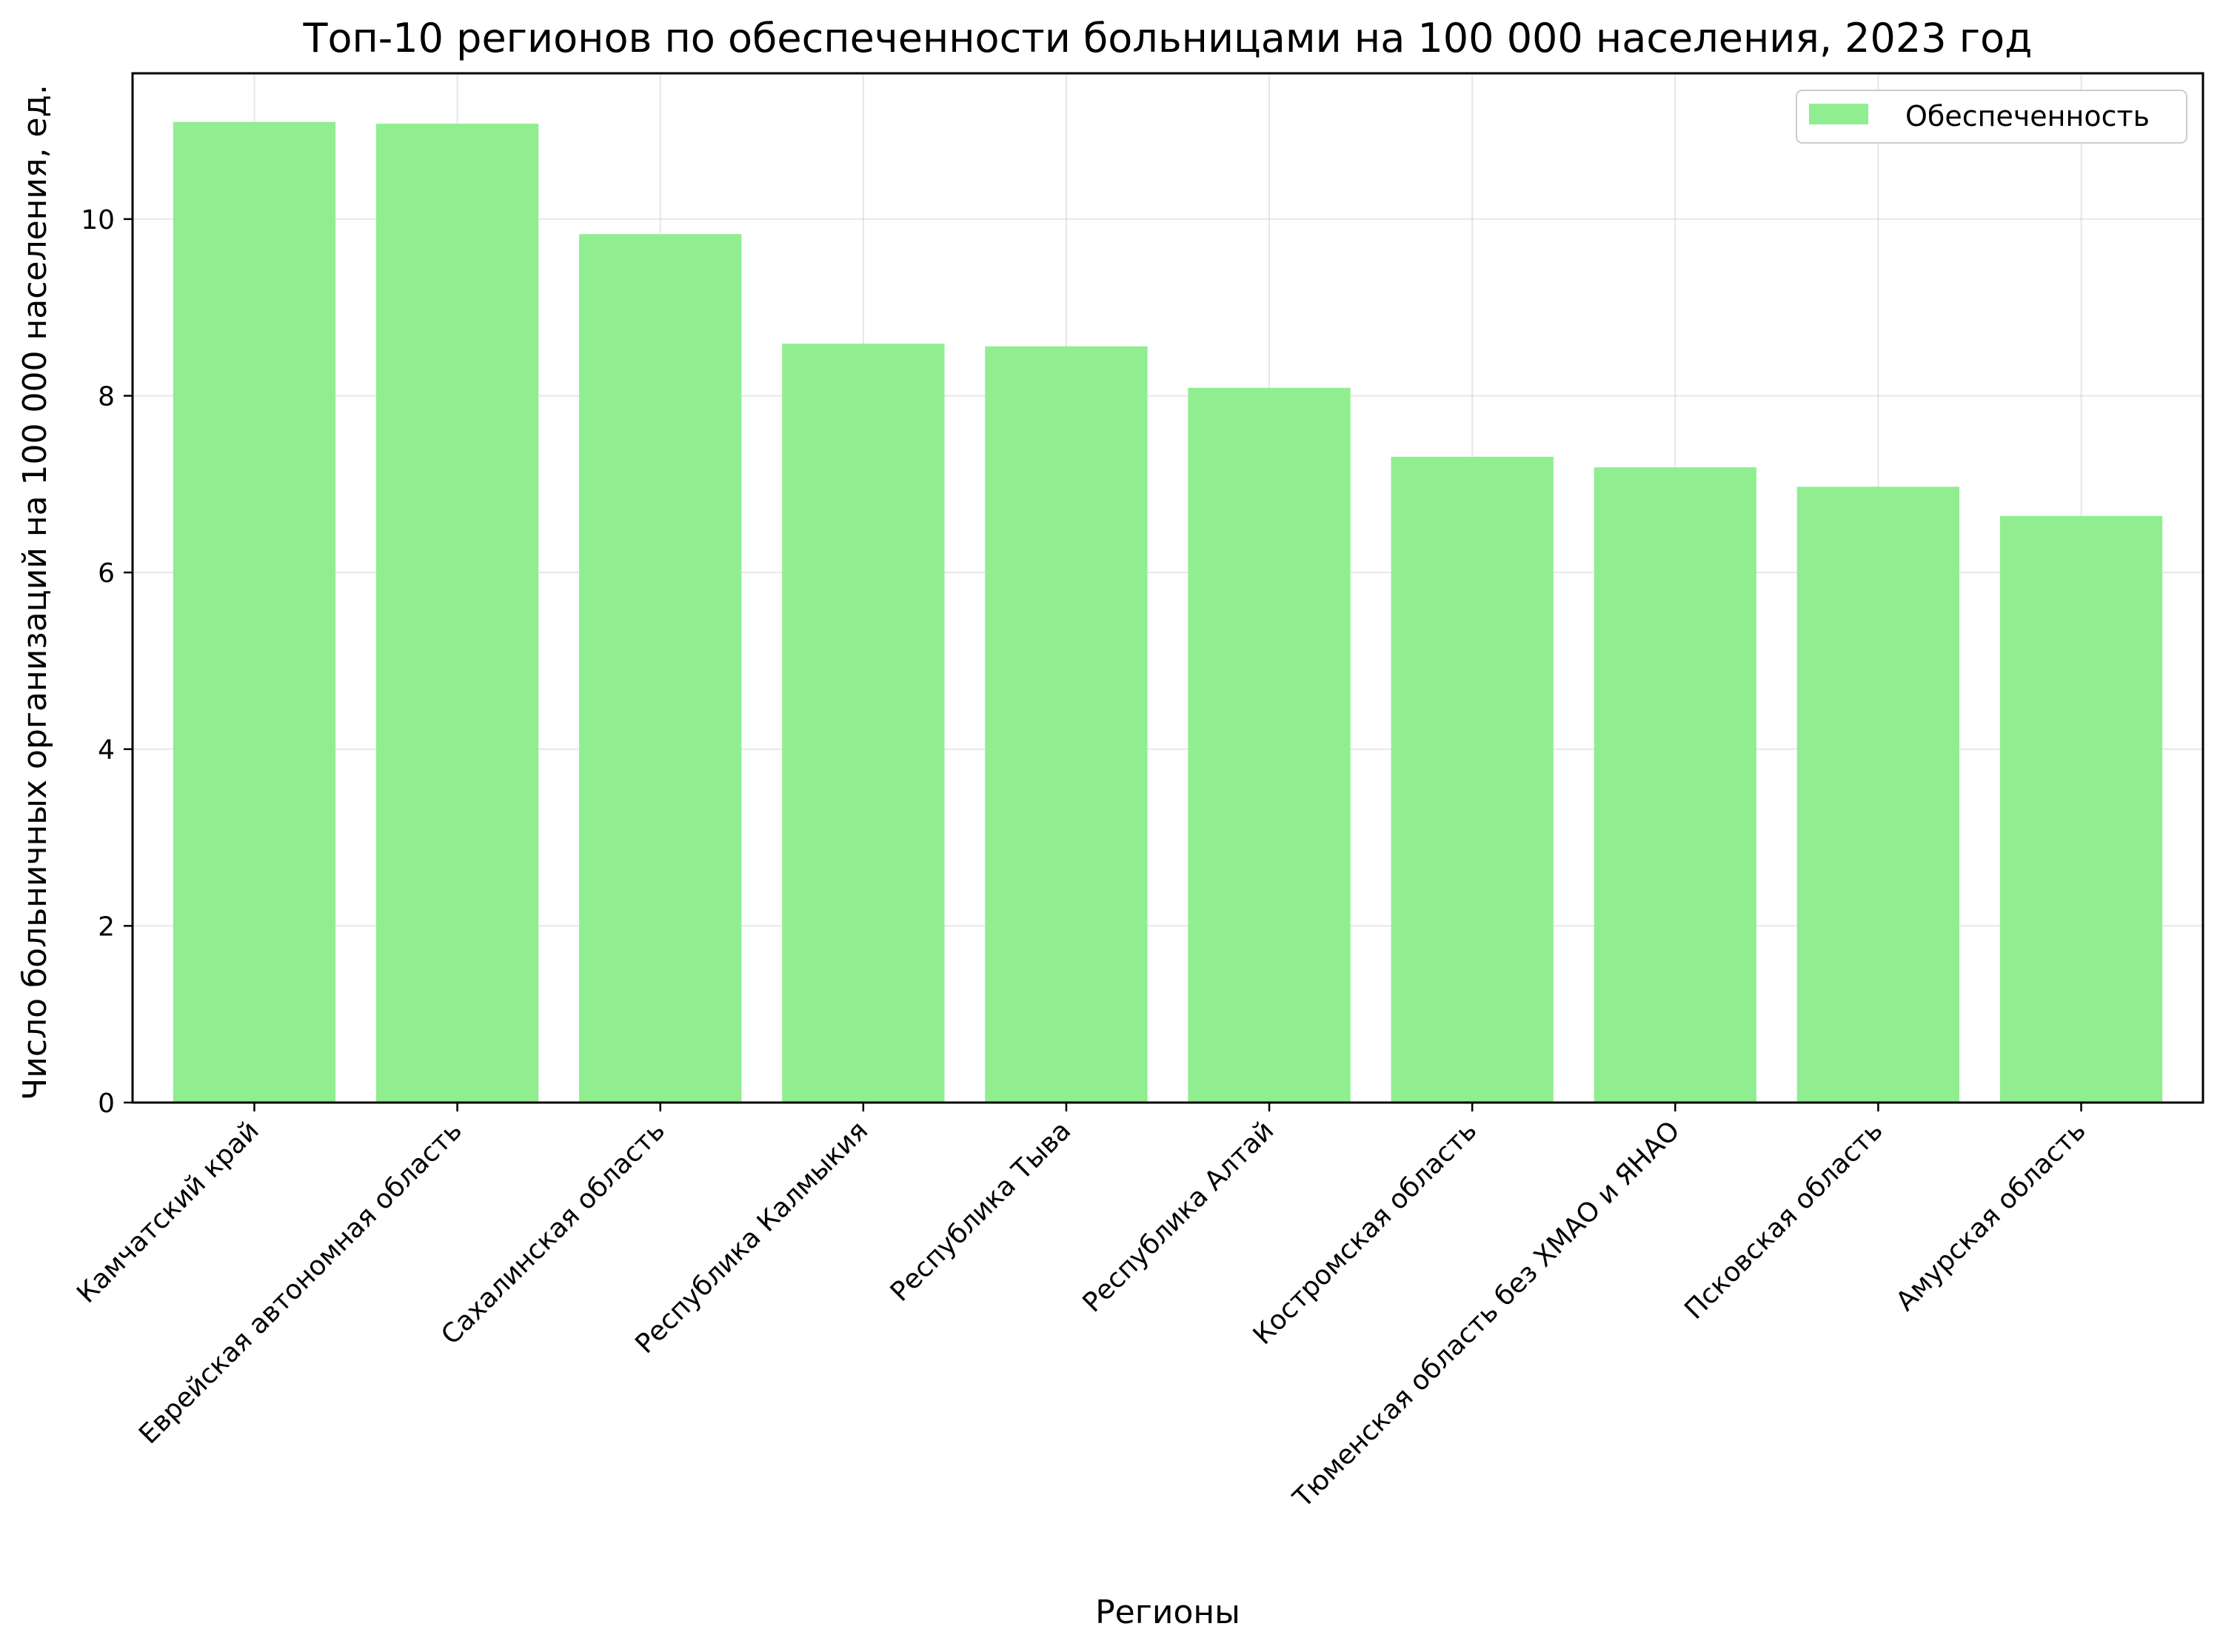 This screenshot has width=2220, height=1652. I want to click on y-tick-label: 10, so click(98, 220).